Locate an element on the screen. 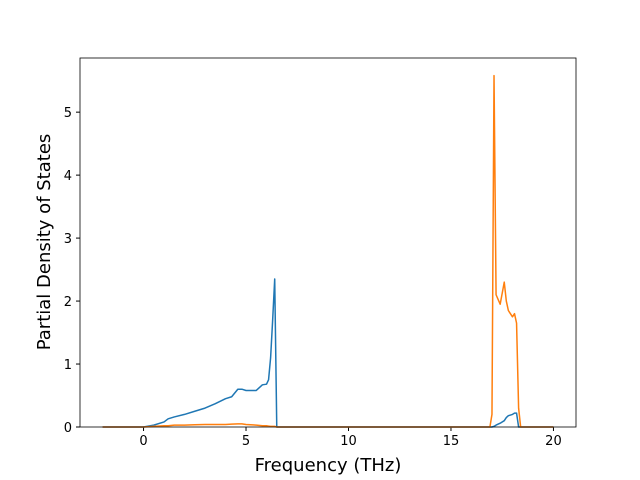 Image resolution: width=640 pixels, height=480 pixels. x-axis-label: Frequency (THz) is located at coordinates (328, 465).